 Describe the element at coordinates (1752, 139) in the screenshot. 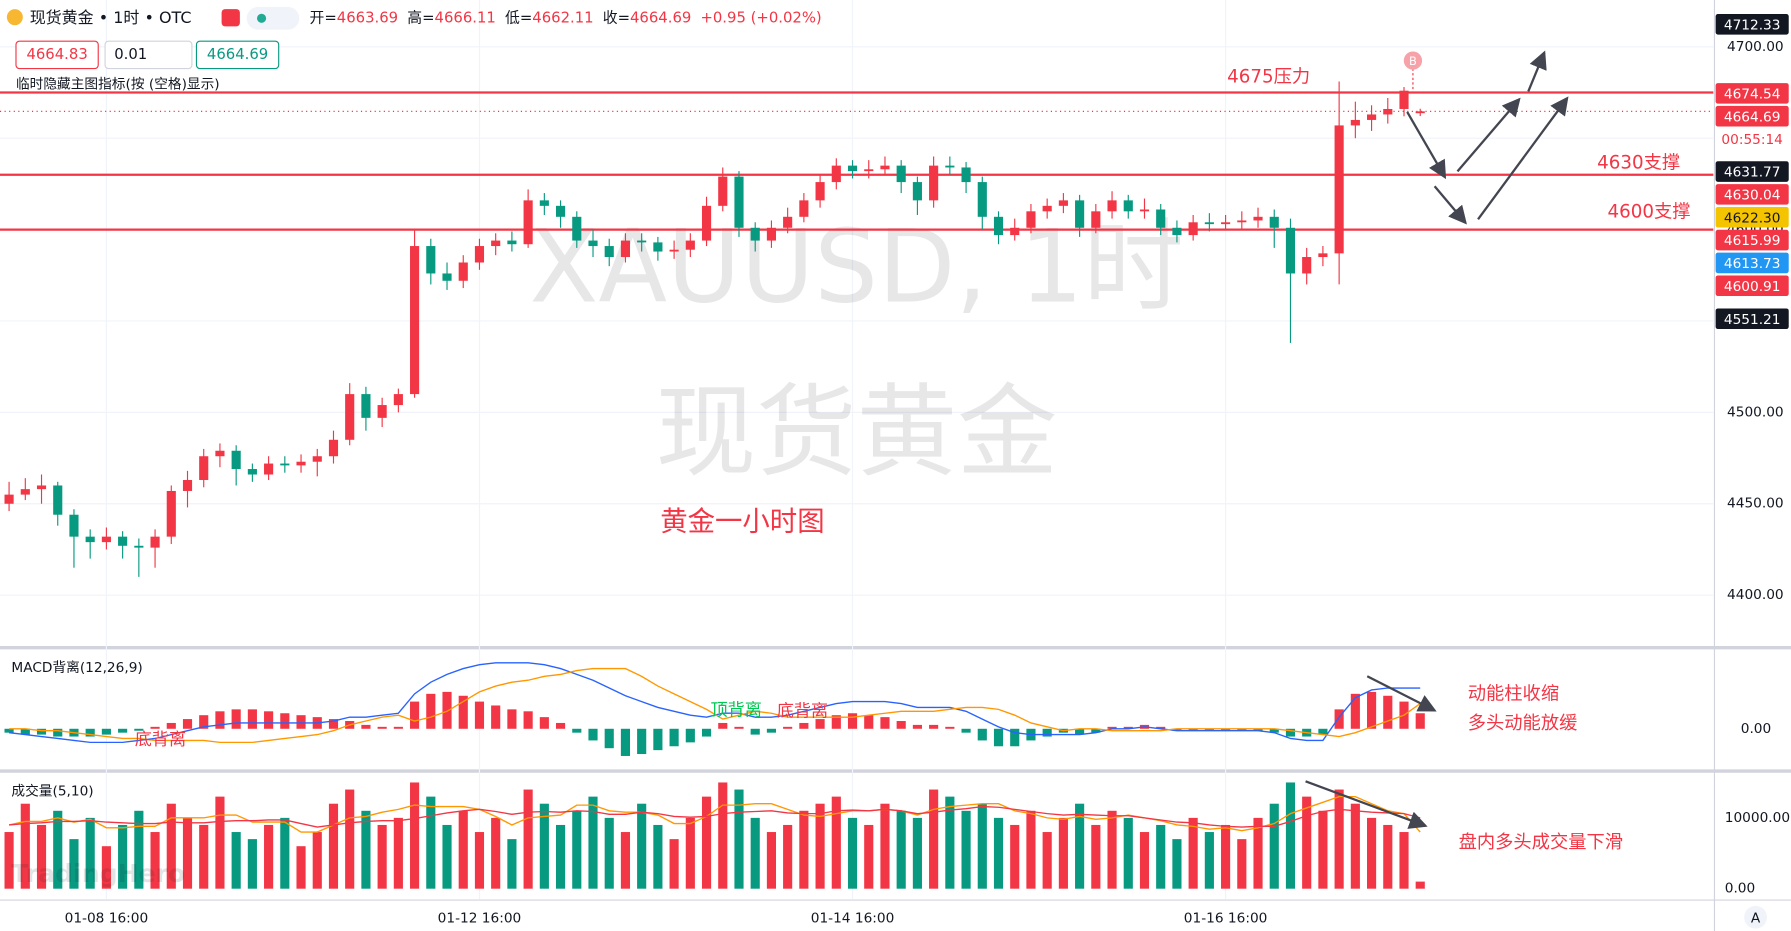

I see `countdown-box` at that location.